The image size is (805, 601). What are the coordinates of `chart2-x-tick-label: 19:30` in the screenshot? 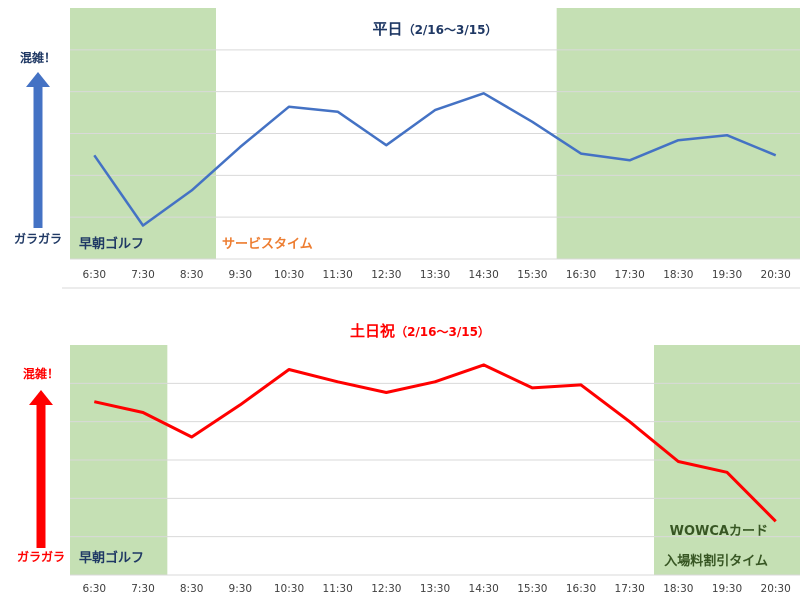 It's located at (727, 589).